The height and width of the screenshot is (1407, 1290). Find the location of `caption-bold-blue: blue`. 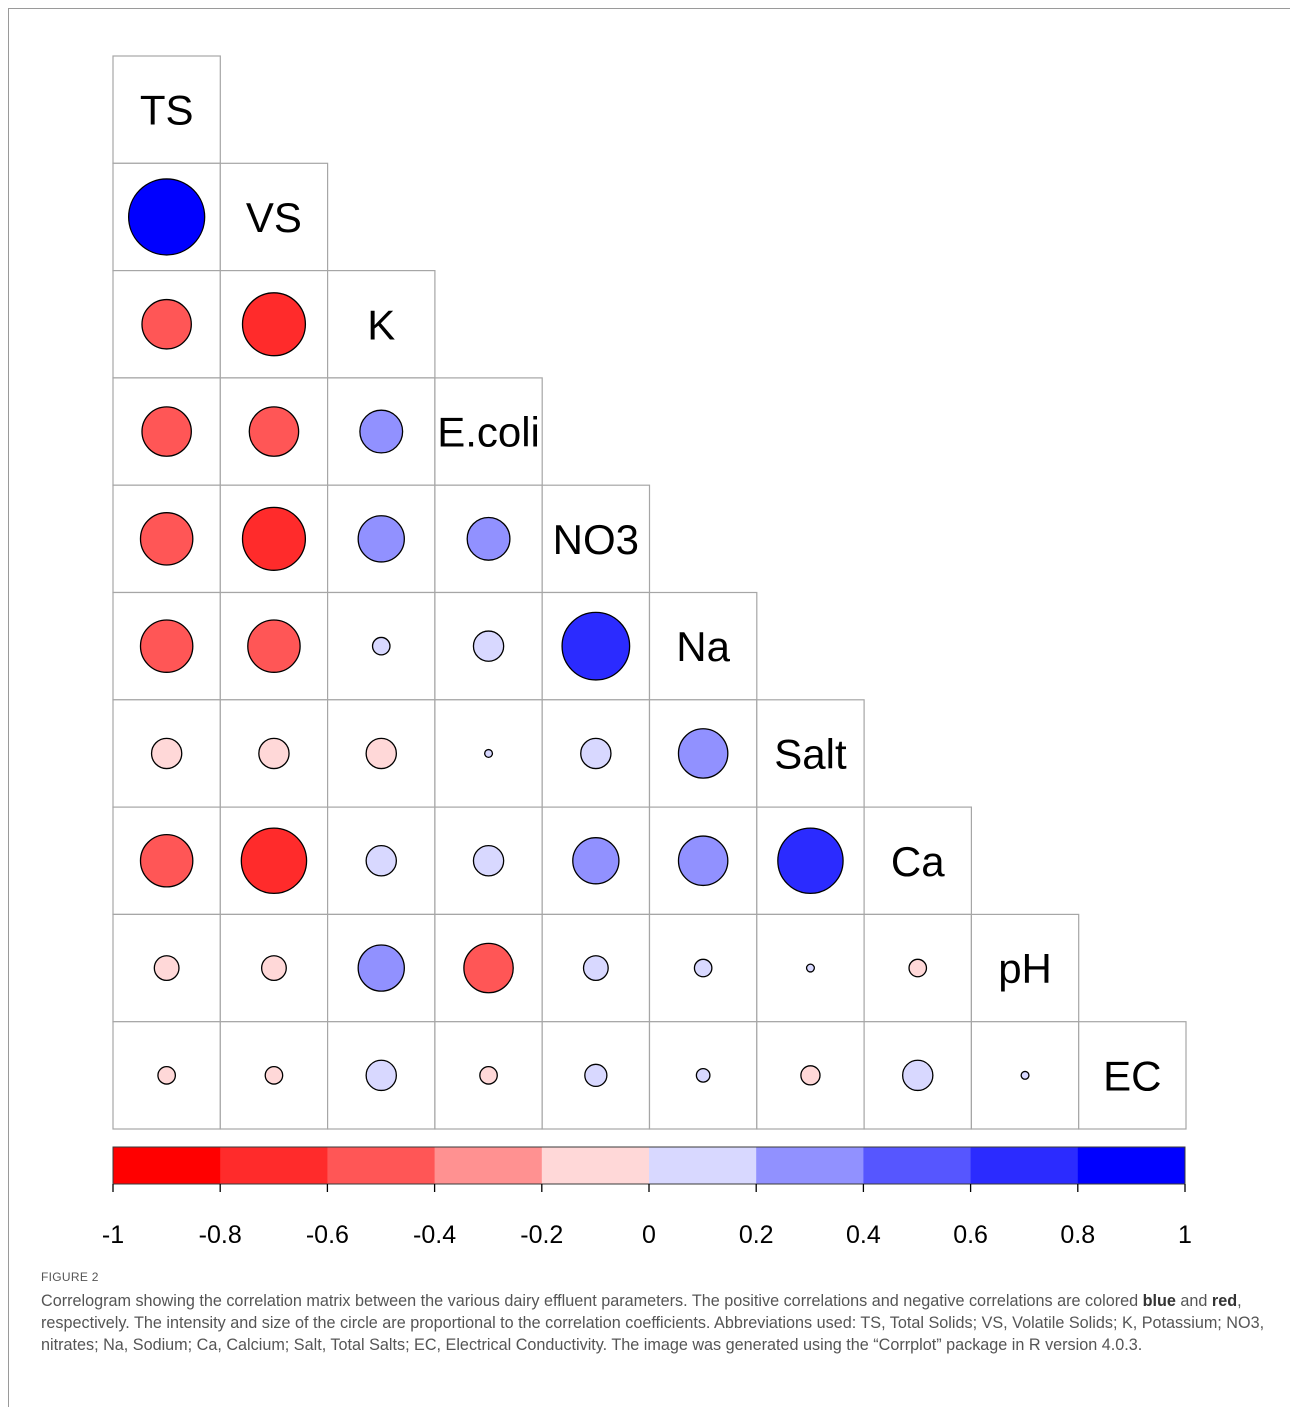

caption-bold-blue: blue is located at coordinates (1159, 1301).